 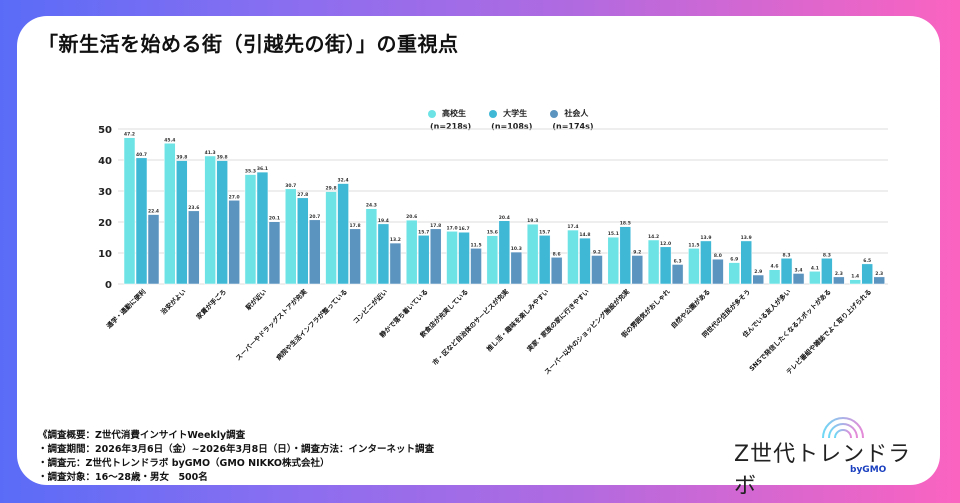 What do you see at coordinates (613, 234) in the screenshot?
I see `data-label: 15.1` at bounding box center [613, 234].